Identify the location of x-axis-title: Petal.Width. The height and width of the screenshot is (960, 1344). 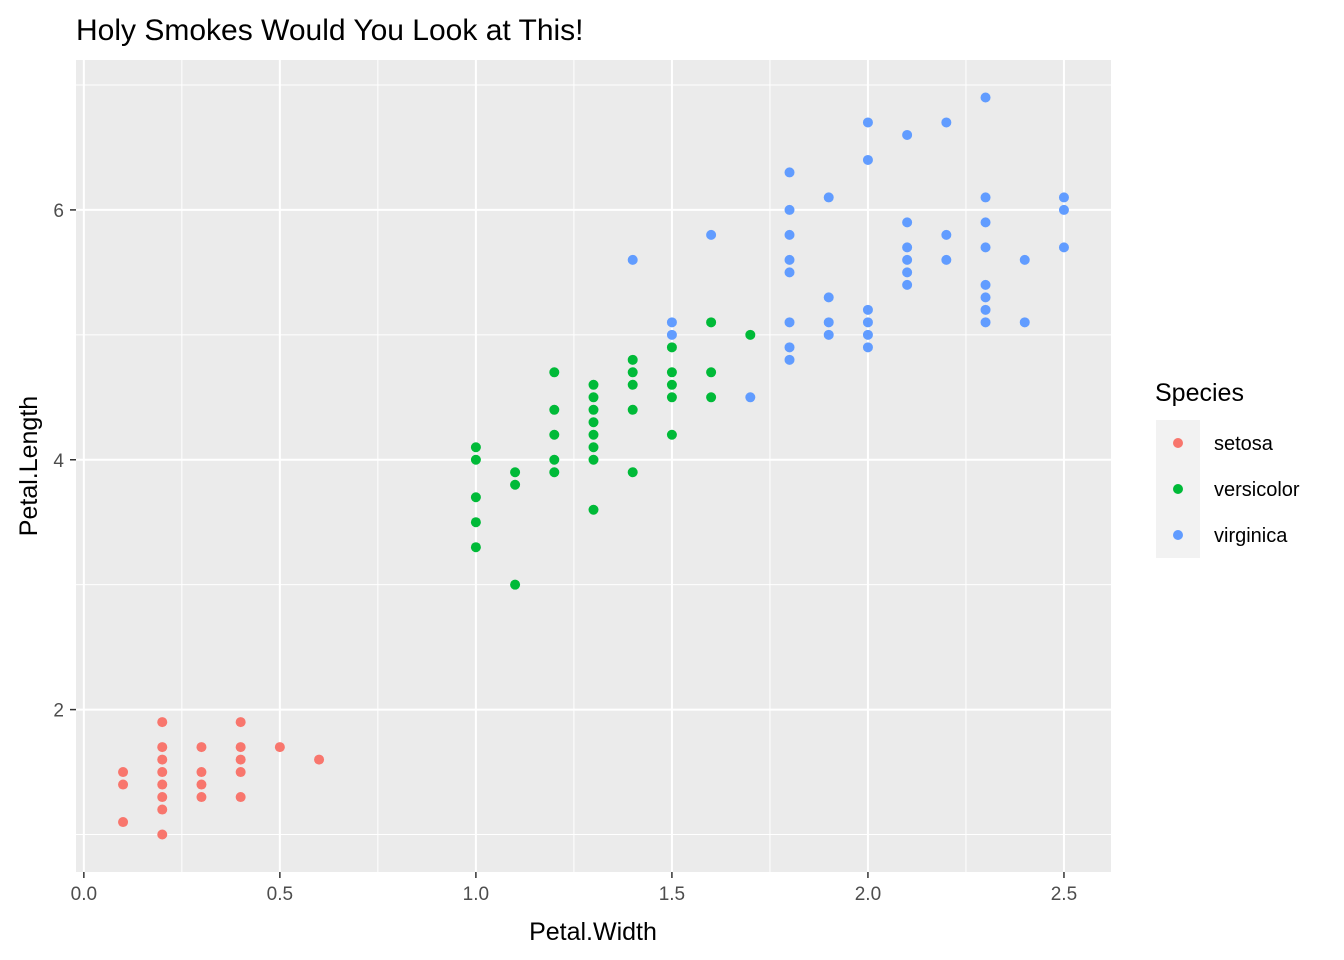
(593, 932).